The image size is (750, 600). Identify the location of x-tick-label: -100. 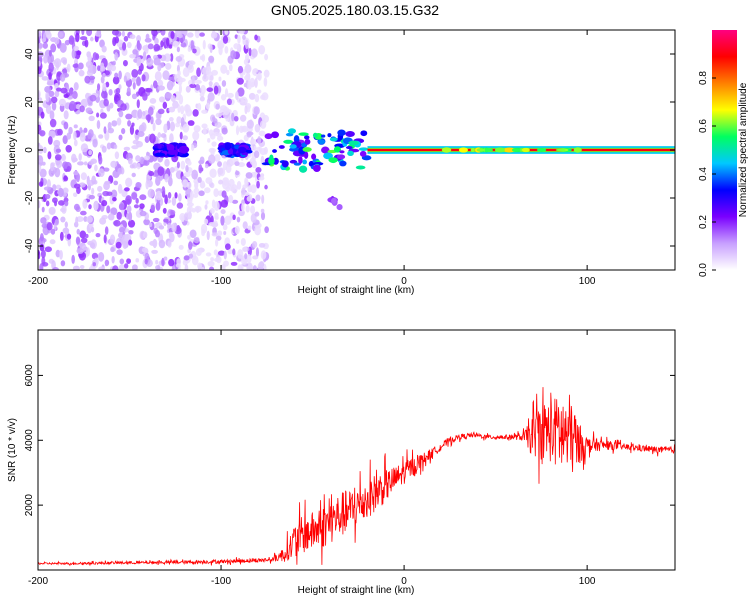
(221, 281).